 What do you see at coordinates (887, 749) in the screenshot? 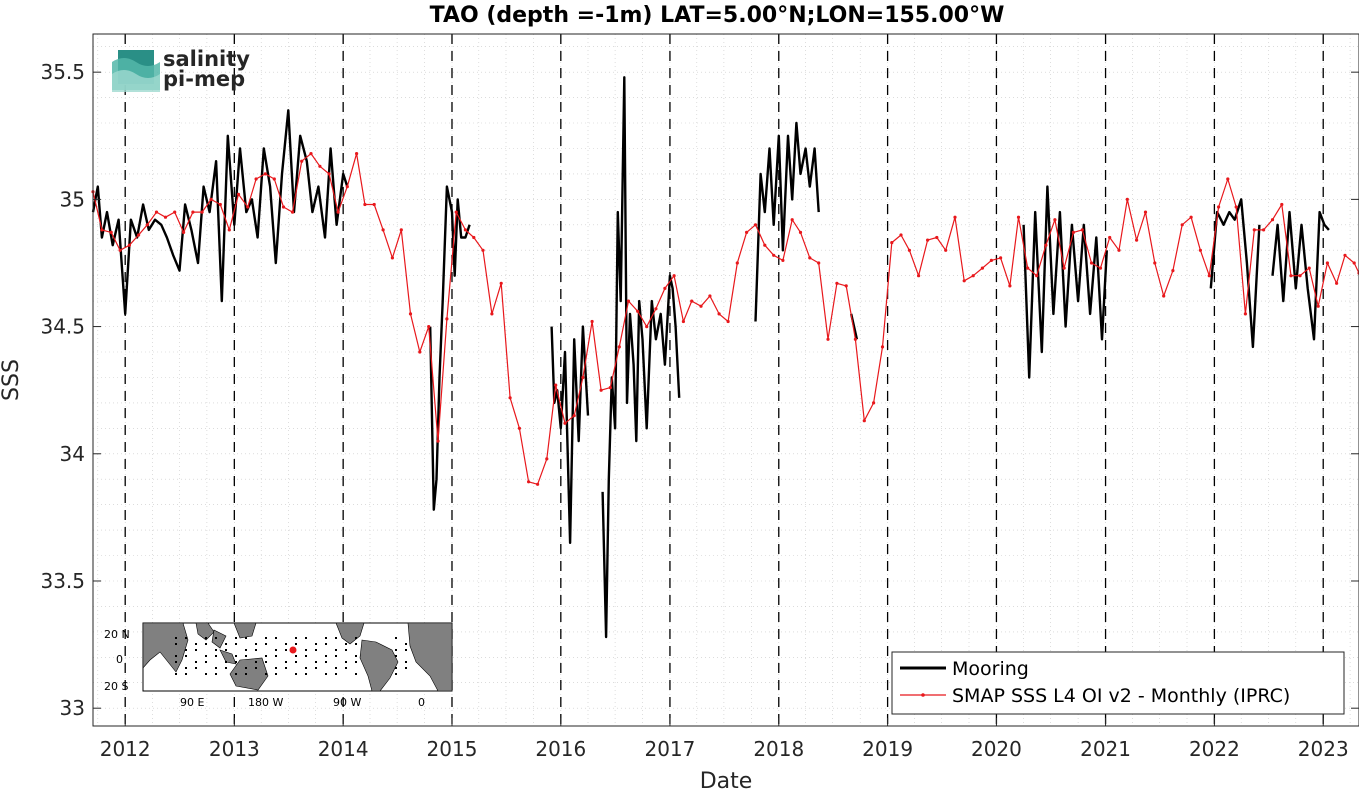
I see `x-tick-label: 2019` at bounding box center [887, 749].